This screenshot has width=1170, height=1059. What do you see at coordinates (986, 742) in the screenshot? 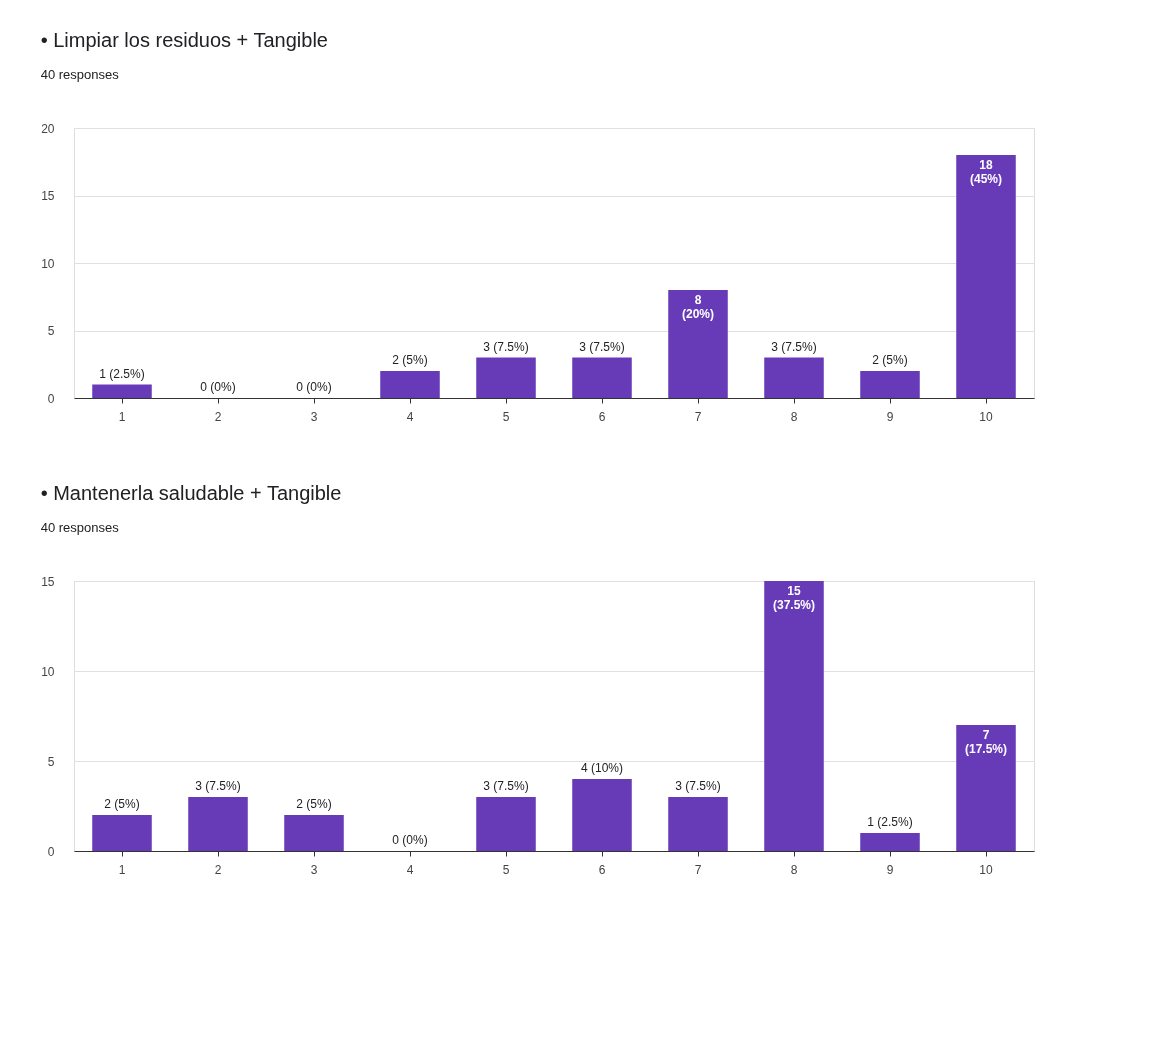
I see `data-label: 7 (17.5%)` at bounding box center [986, 742].